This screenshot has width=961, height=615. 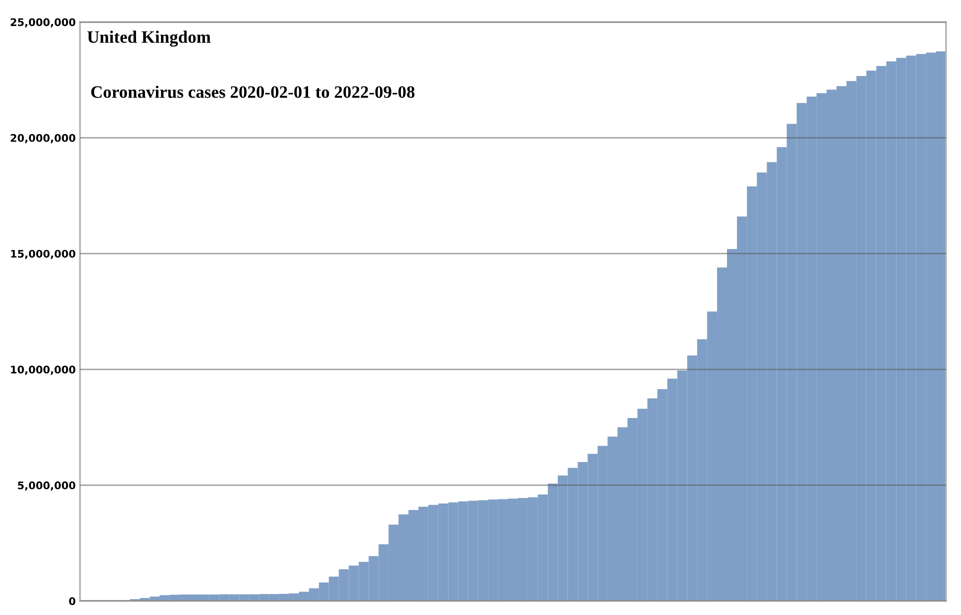 What do you see at coordinates (43, 139) in the screenshot?
I see `y-tick-label: 20,000,000` at bounding box center [43, 139].